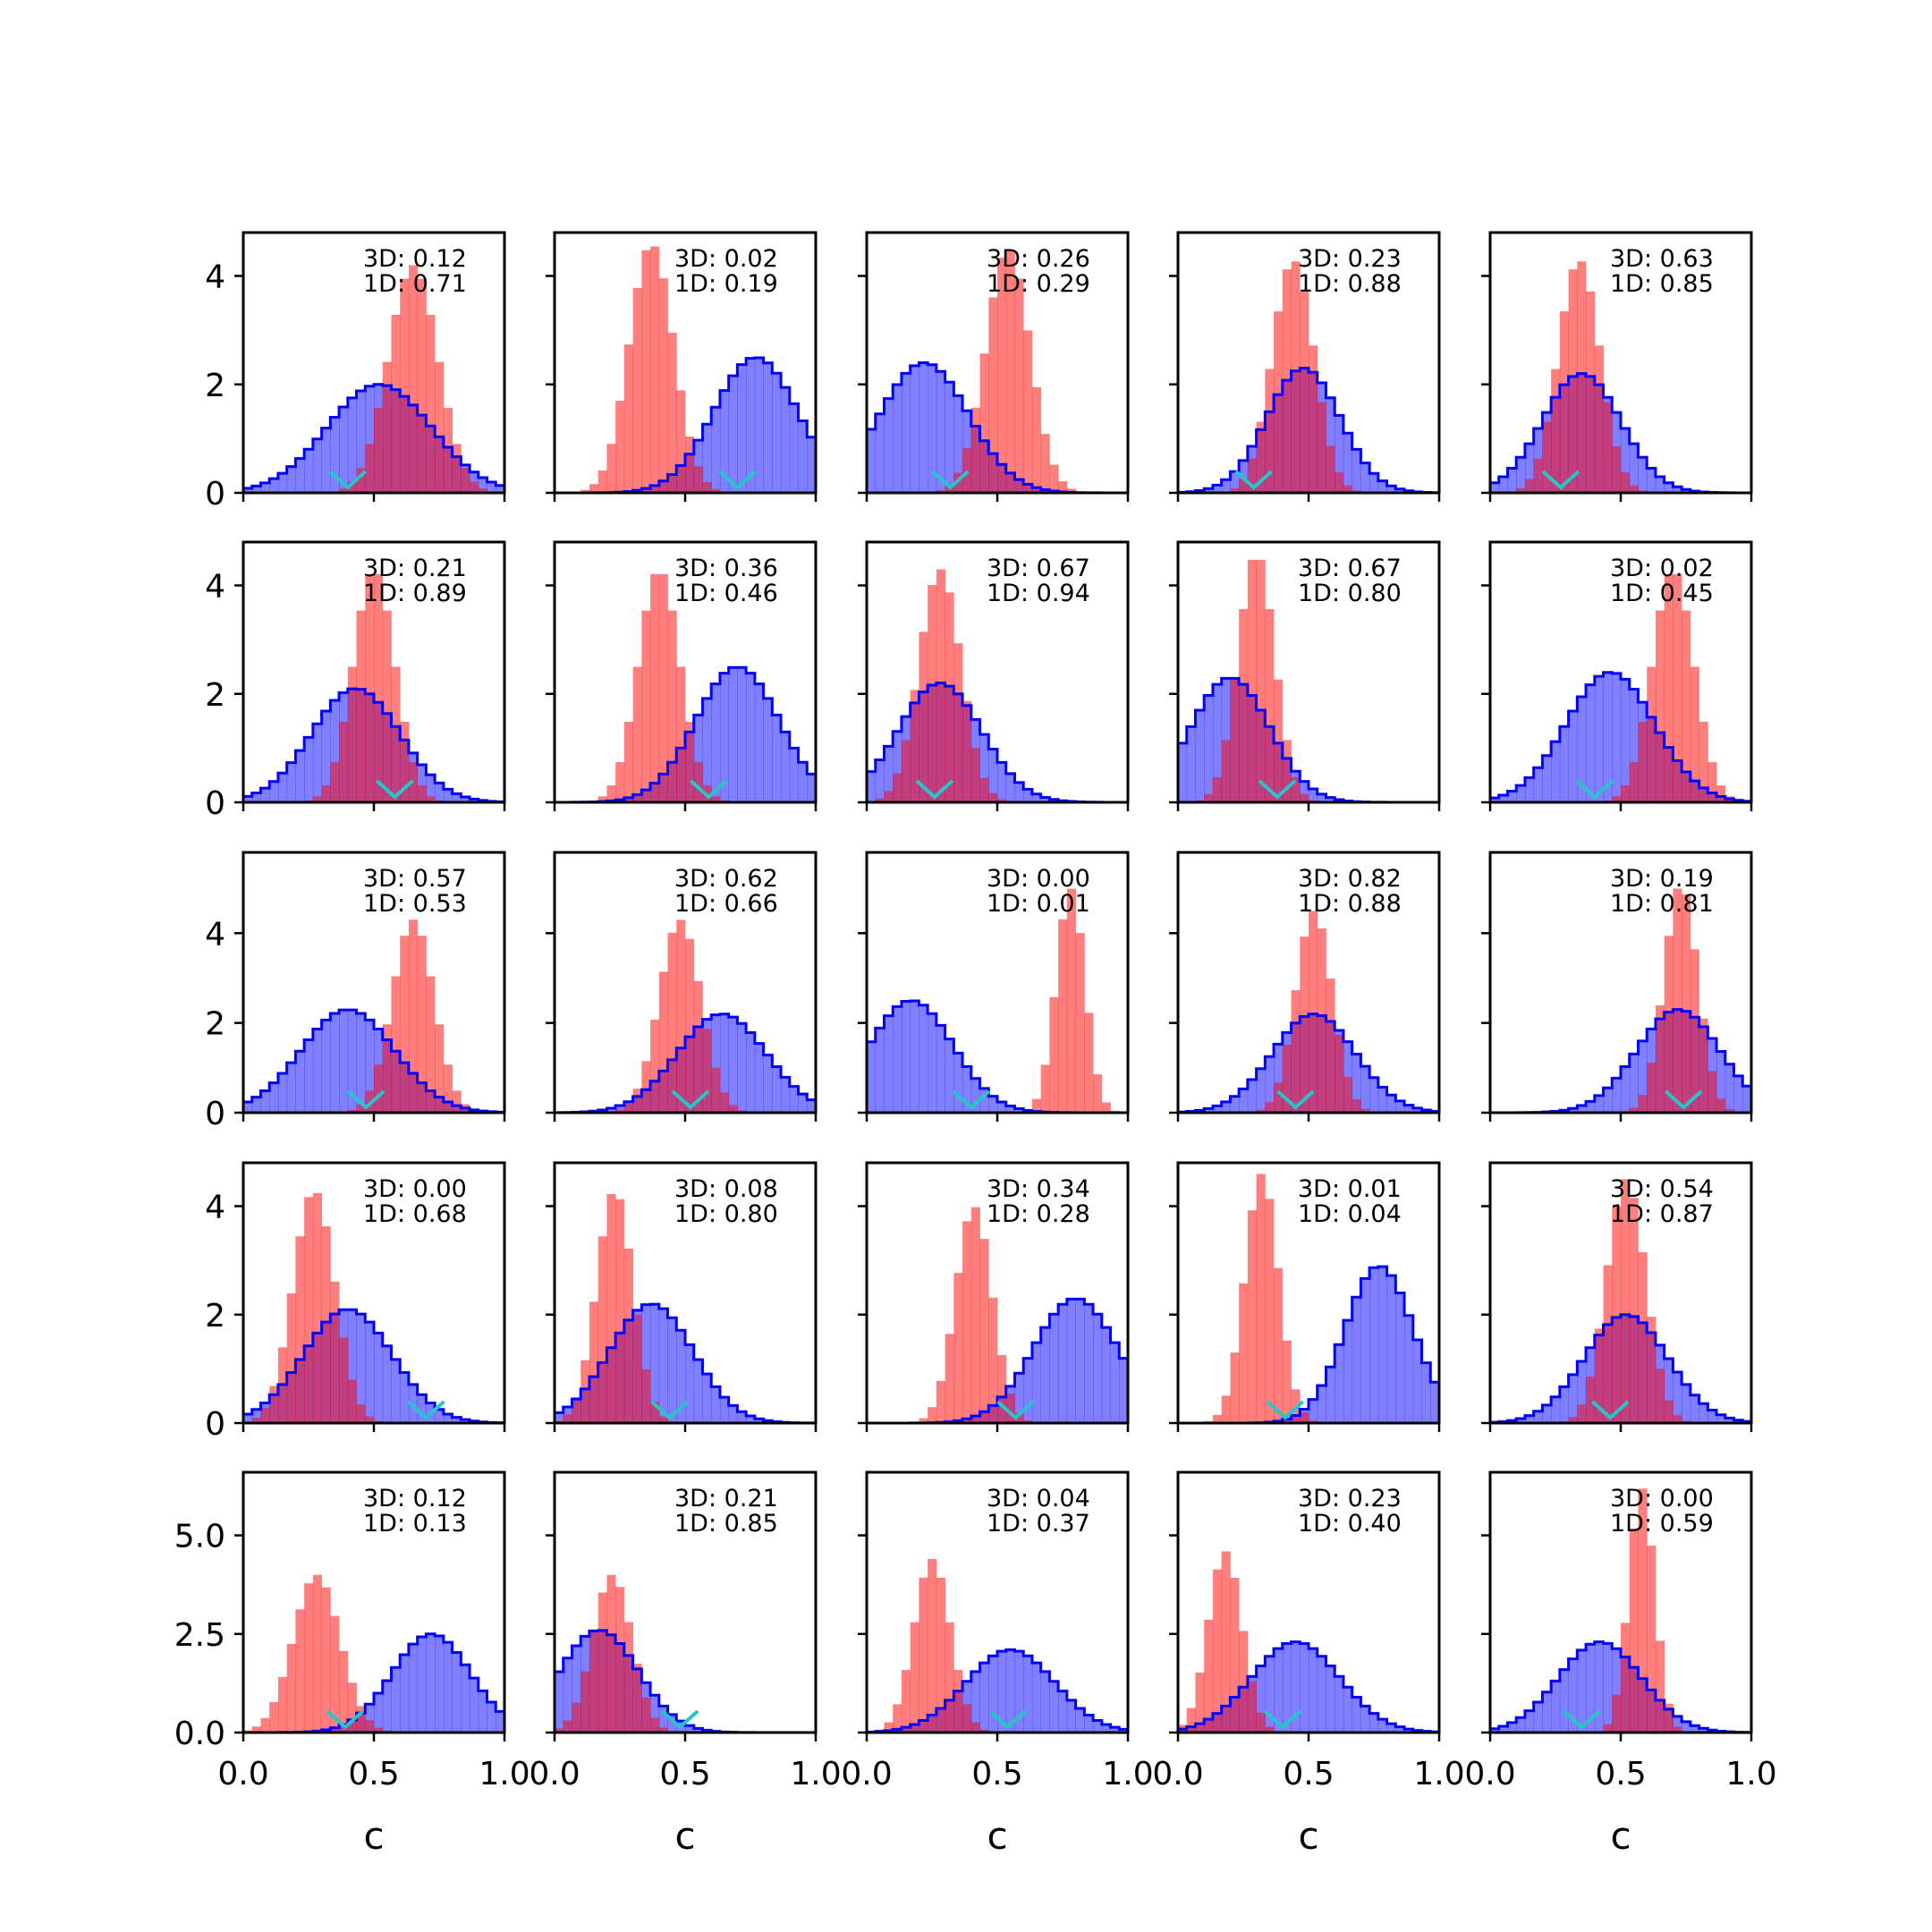 This screenshot has height=1932, width=1932. What do you see at coordinates (373, 1774) in the screenshot?
I see `x-tick-label: 0.5` at bounding box center [373, 1774].